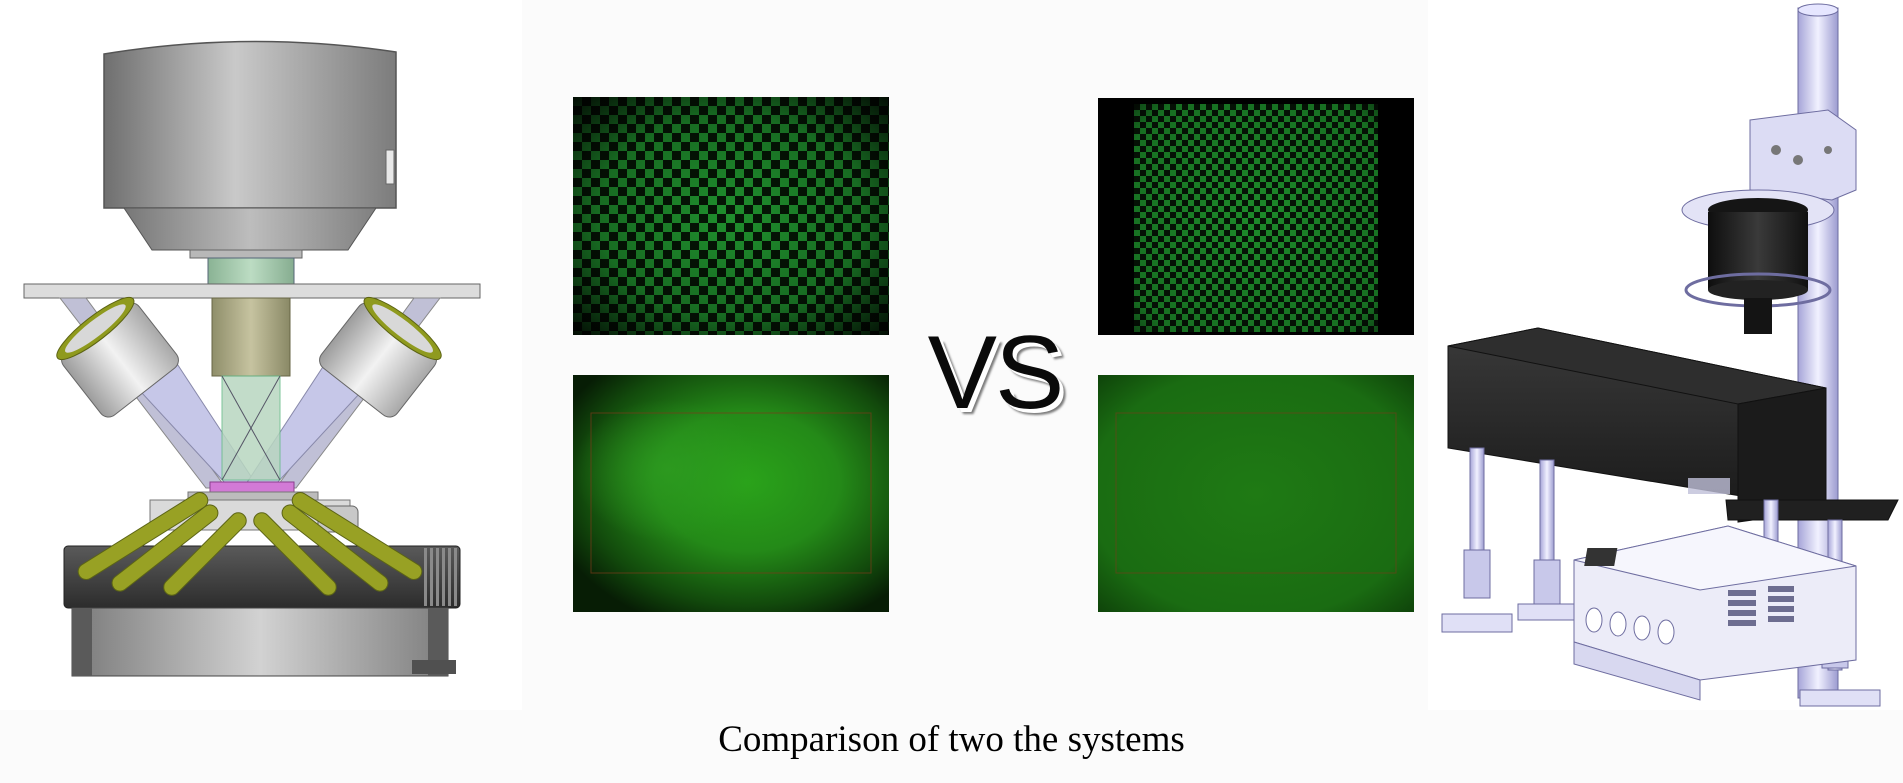 The width and height of the screenshot is (1903, 783). I want to click on system-a-checkerboard-image, so click(731, 216).